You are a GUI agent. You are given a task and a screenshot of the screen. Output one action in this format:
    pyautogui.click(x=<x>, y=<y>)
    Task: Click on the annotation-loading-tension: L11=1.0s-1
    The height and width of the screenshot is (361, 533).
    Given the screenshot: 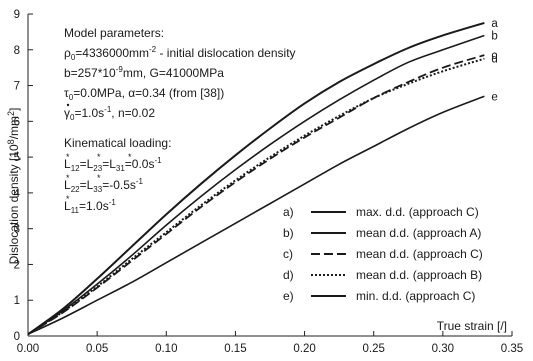 What is the action you would take?
    pyautogui.click(x=90, y=206)
    